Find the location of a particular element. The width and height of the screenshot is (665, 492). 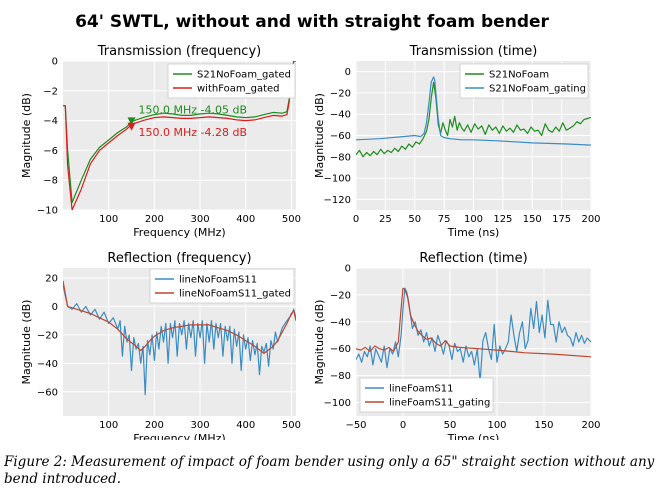

series-line-lineNoFoamS11_gated is located at coordinates (179, 317).